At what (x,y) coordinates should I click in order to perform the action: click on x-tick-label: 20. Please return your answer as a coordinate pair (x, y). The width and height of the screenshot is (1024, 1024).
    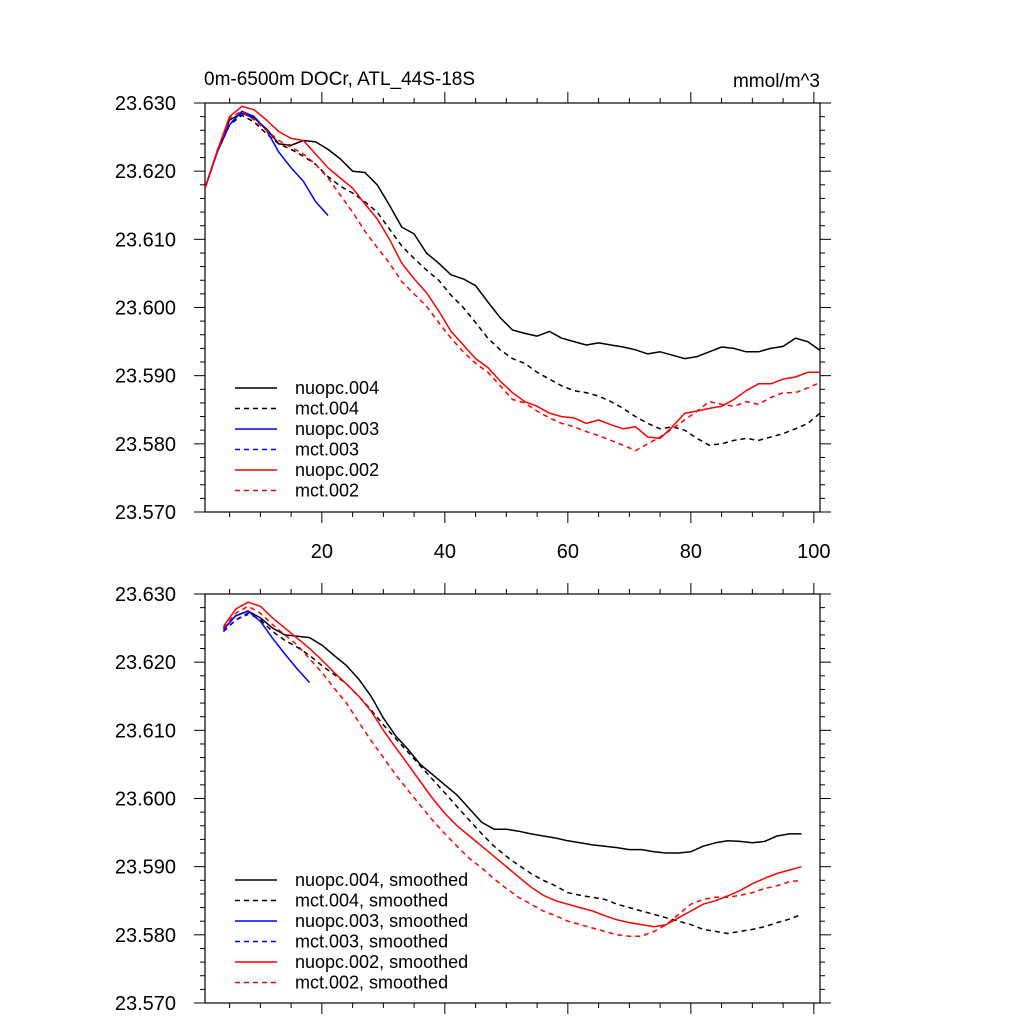
    Looking at the image, I should click on (322, 552).